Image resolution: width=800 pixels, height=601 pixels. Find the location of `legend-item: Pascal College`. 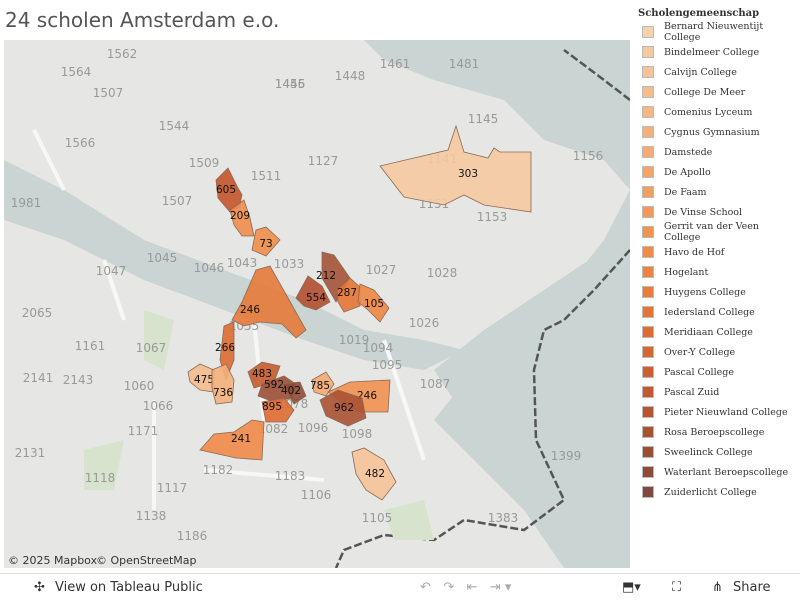

legend-item: Pascal College is located at coordinates (718, 372).